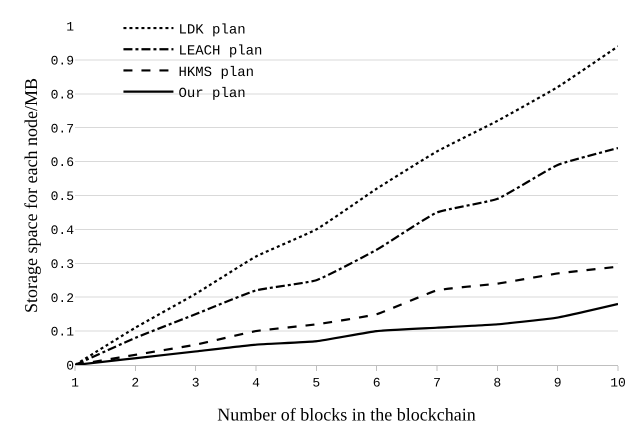  I want to click on legend-label: Our plan, so click(212, 94).